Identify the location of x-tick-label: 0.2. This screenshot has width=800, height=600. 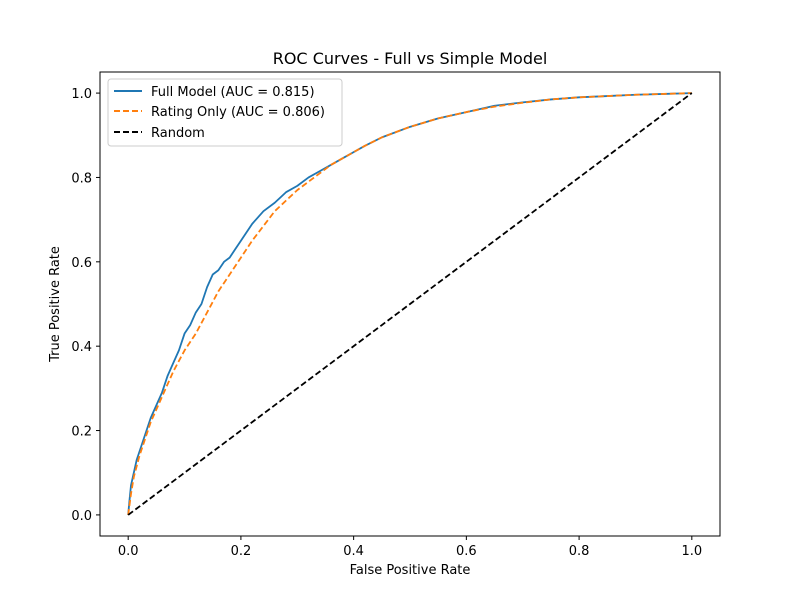
(241, 551).